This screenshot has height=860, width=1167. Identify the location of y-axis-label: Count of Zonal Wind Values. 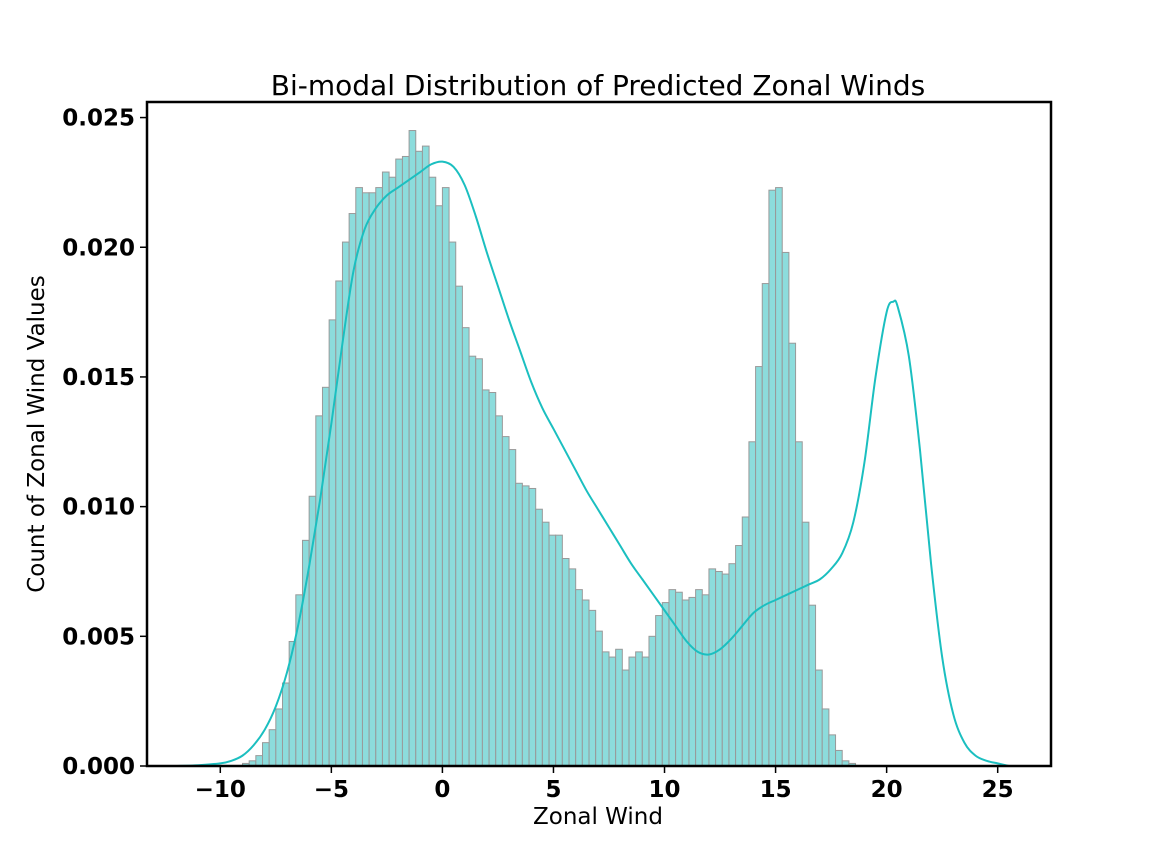
(37, 434).